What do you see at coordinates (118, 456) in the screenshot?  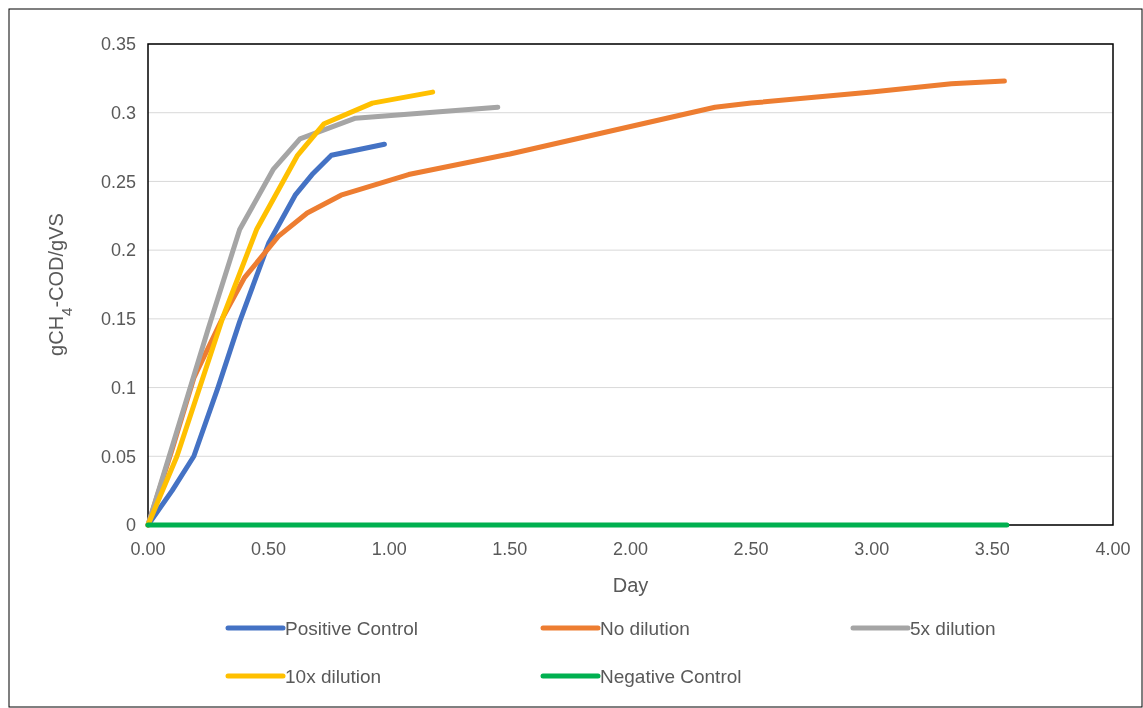 I see `y-tick-label: 0.05` at bounding box center [118, 456].